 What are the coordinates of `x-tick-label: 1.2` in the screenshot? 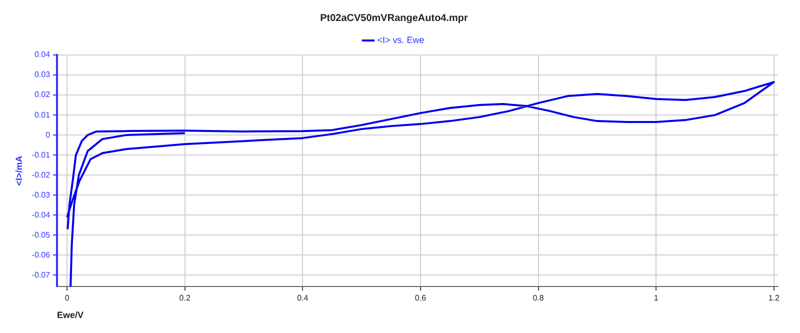 It's located at (774, 298).